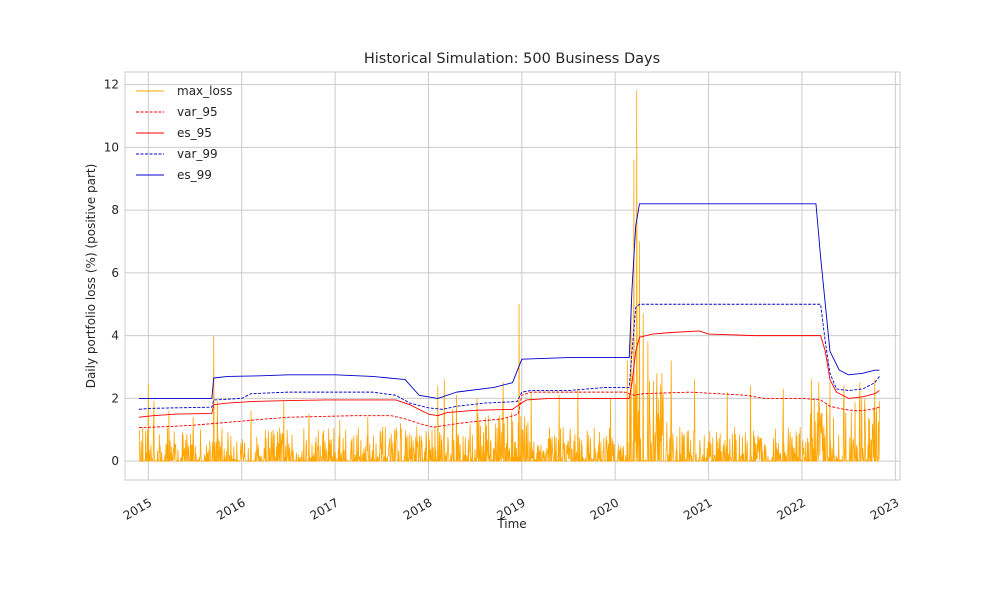  What do you see at coordinates (204, 91) in the screenshot?
I see `legend-entry-max-loss: max_loss` at bounding box center [204, 91].